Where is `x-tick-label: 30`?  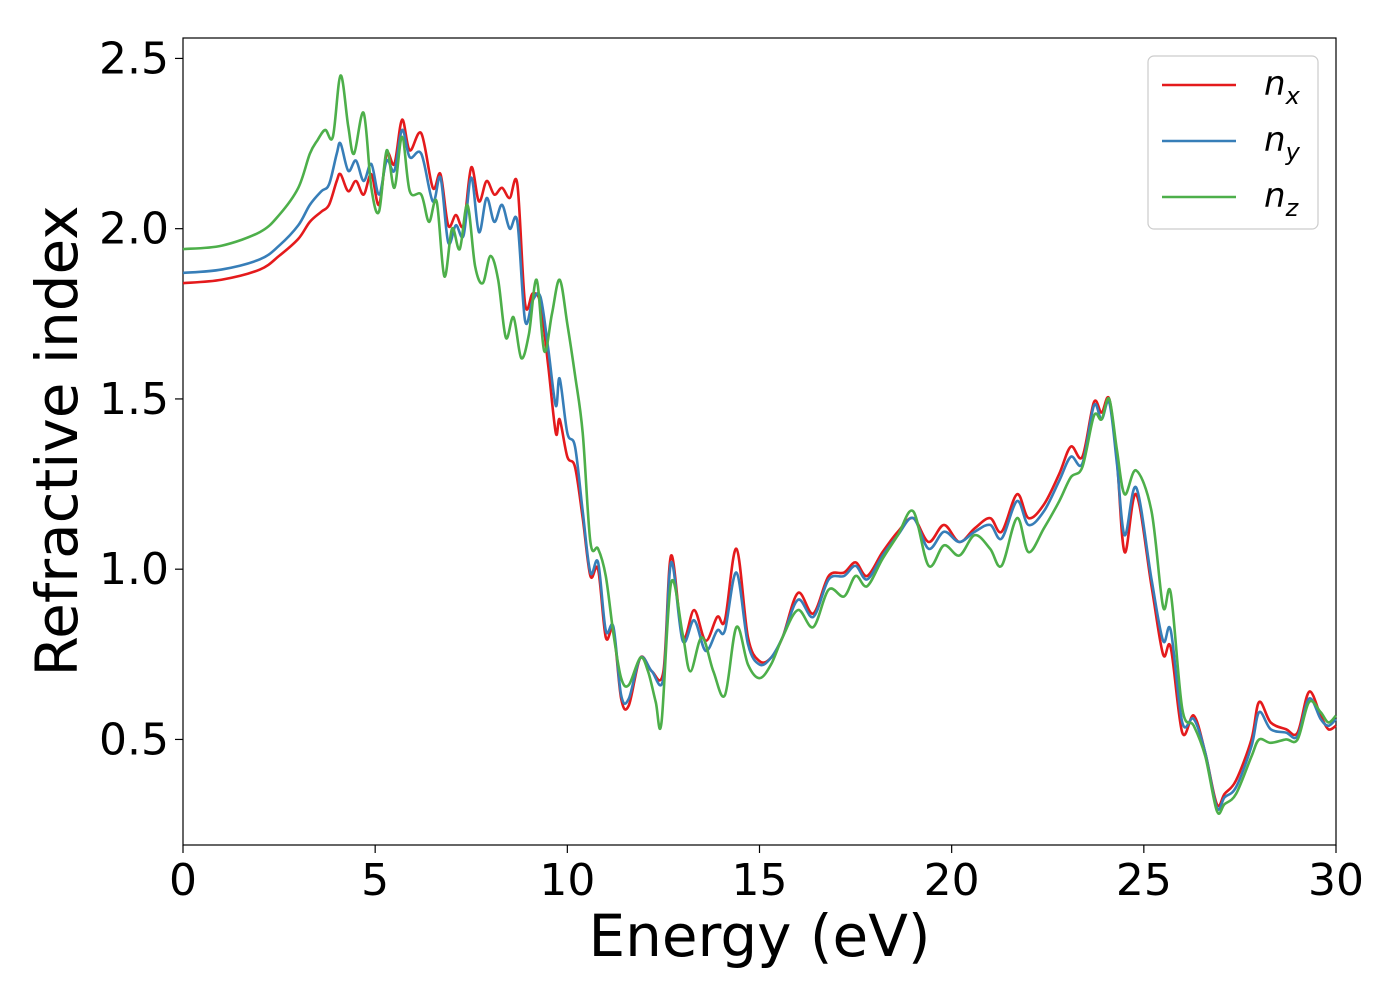 x-tick-label: 30 is located at coordinates (1336, 880).